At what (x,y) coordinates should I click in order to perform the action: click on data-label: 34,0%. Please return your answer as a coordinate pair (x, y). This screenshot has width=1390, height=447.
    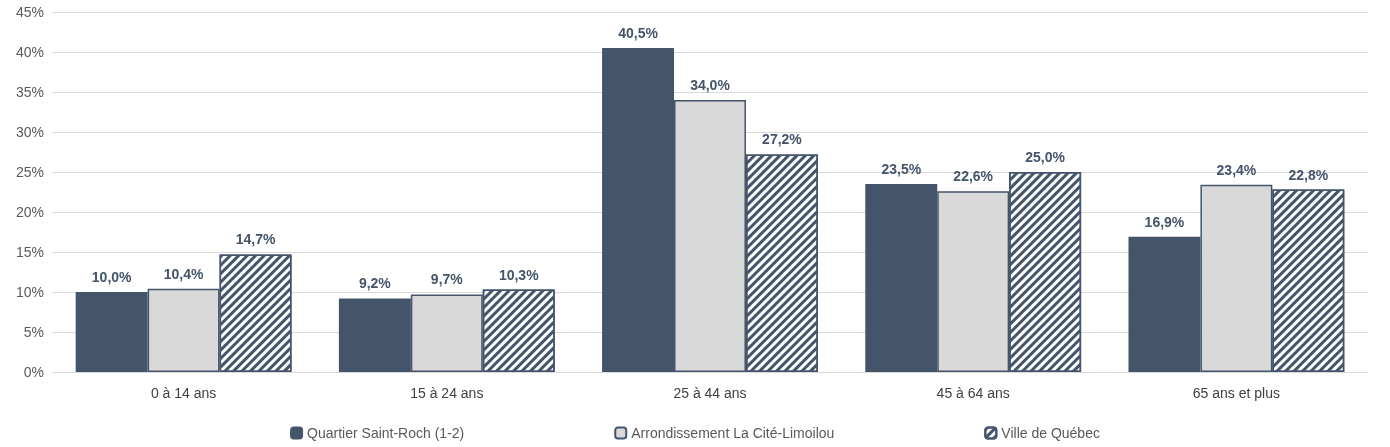
    Looking at the image, I should click on (710, 85).